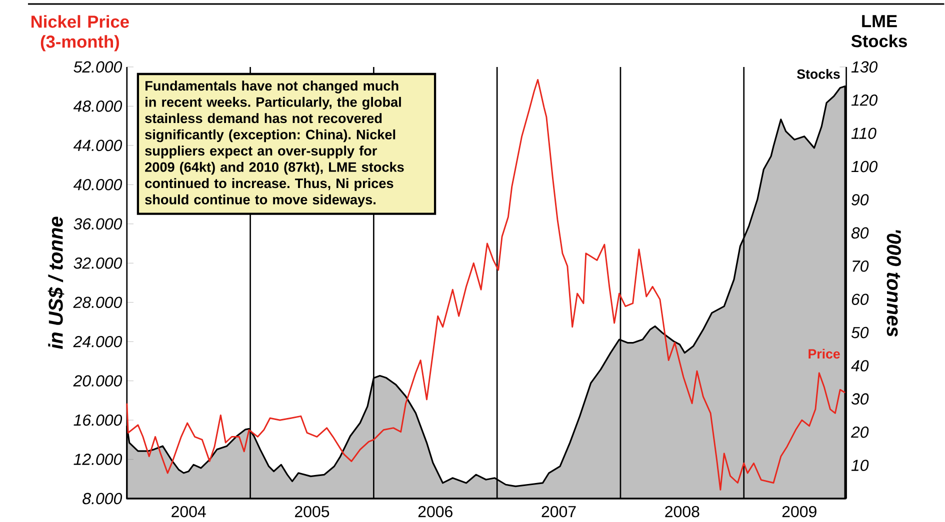 The width and height of the screenshot is (945, 522). Describe the element at coordinates (98, 67) in the screenshot. I see `y-tick-label: 52.000` at that location.